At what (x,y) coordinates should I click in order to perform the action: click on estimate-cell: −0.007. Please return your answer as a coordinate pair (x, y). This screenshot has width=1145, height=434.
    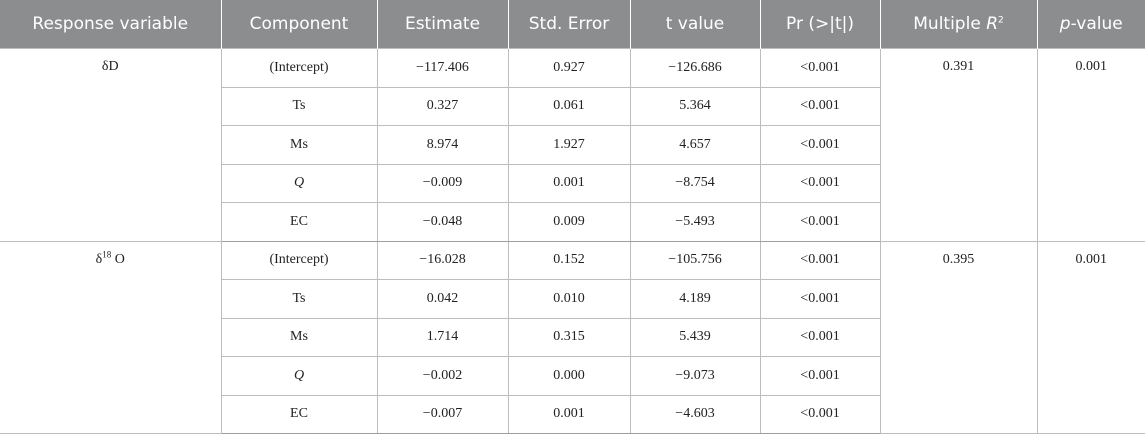
    Looking at the image, I should click on (442, 414).